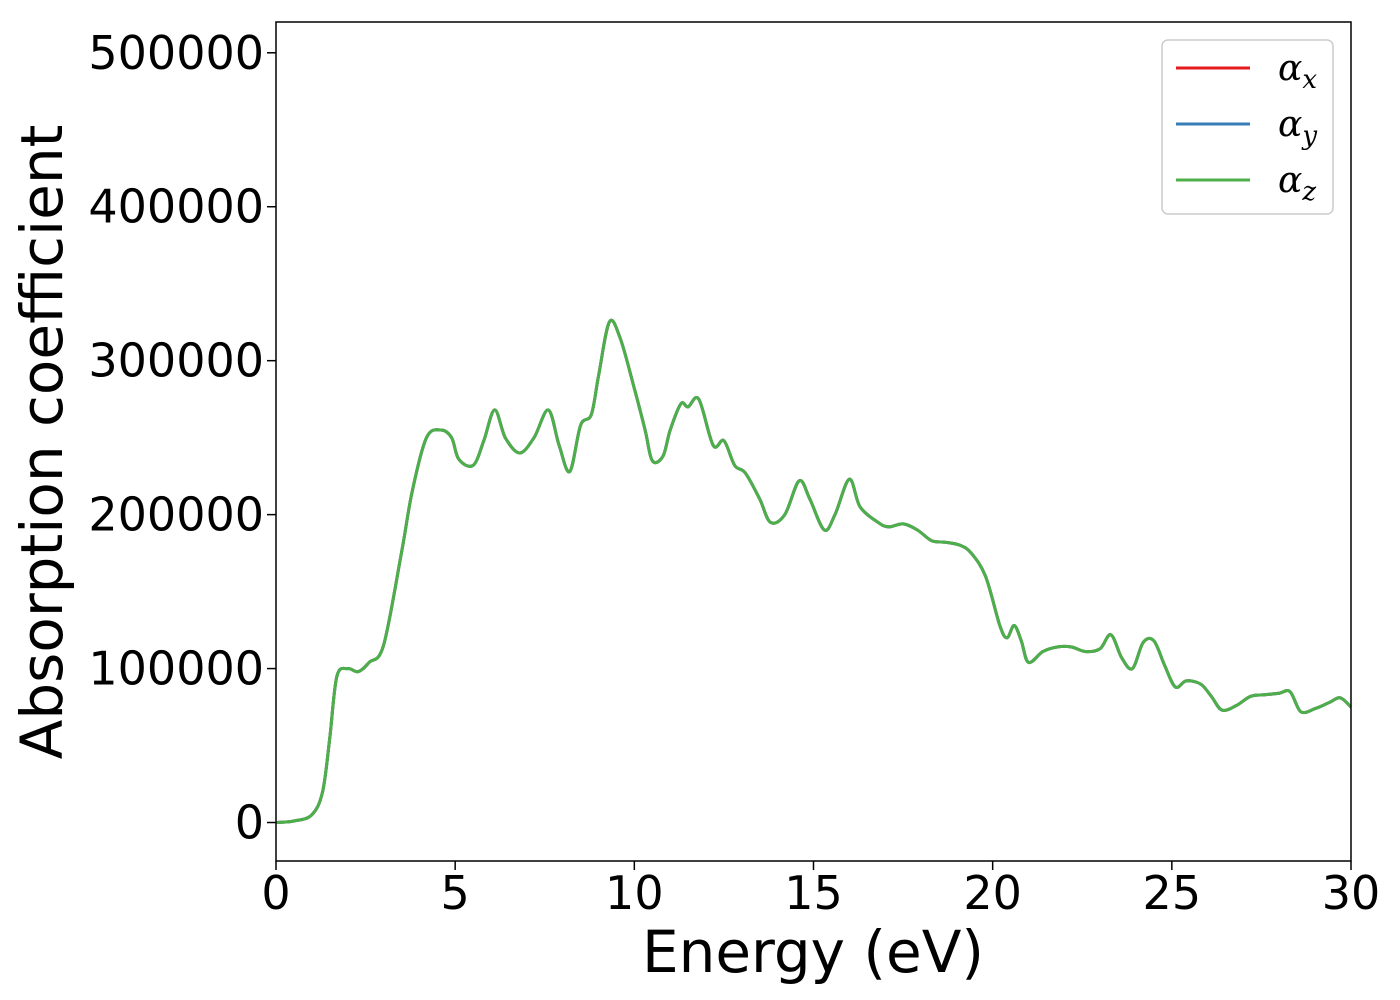  I want to click on legend-box, so click(1247, 127).